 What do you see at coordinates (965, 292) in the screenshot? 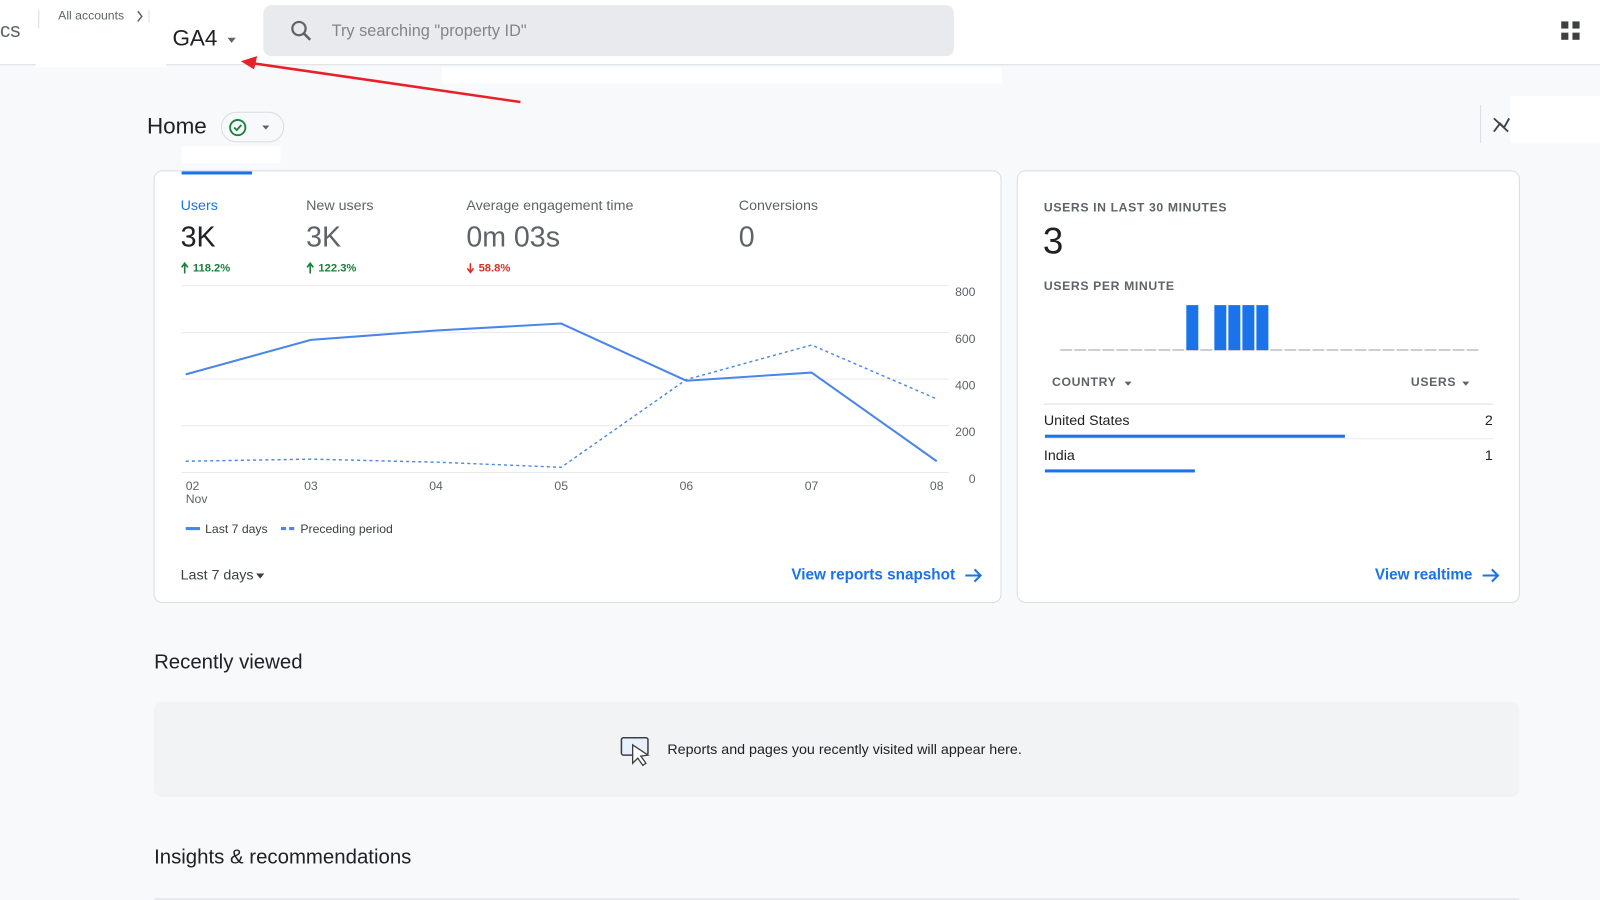
I see `y-tick-label: 800` at bounding box center [965, 292].